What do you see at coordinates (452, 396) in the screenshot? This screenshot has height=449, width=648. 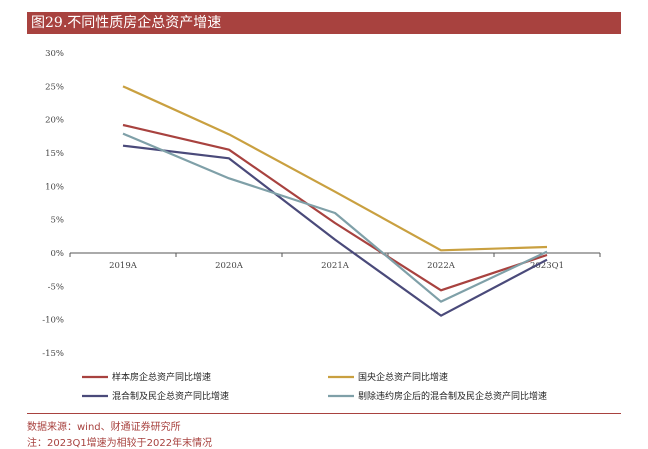 I see `legend-label-4: 剔除违约房企后的混合制及民企总资产同比增速` at bounding box center [452, 396].